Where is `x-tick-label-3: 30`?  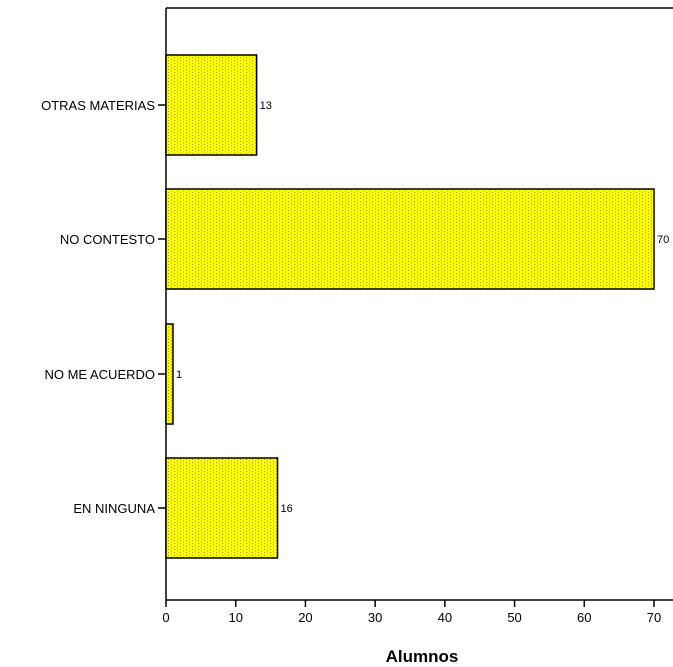
x-tick-label-3: 30 is located at coordinates (375, 617).